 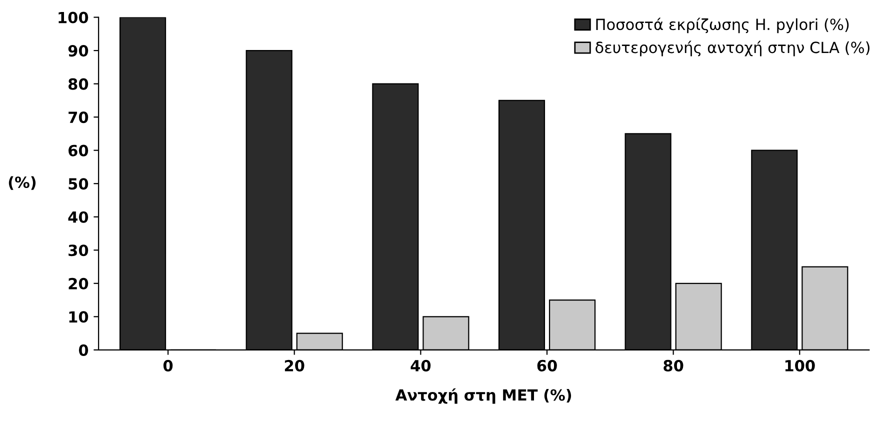 I want to click on x-axis-title: Αντοχή στη ΜΕΤ (%), so click(x=483, y=396).